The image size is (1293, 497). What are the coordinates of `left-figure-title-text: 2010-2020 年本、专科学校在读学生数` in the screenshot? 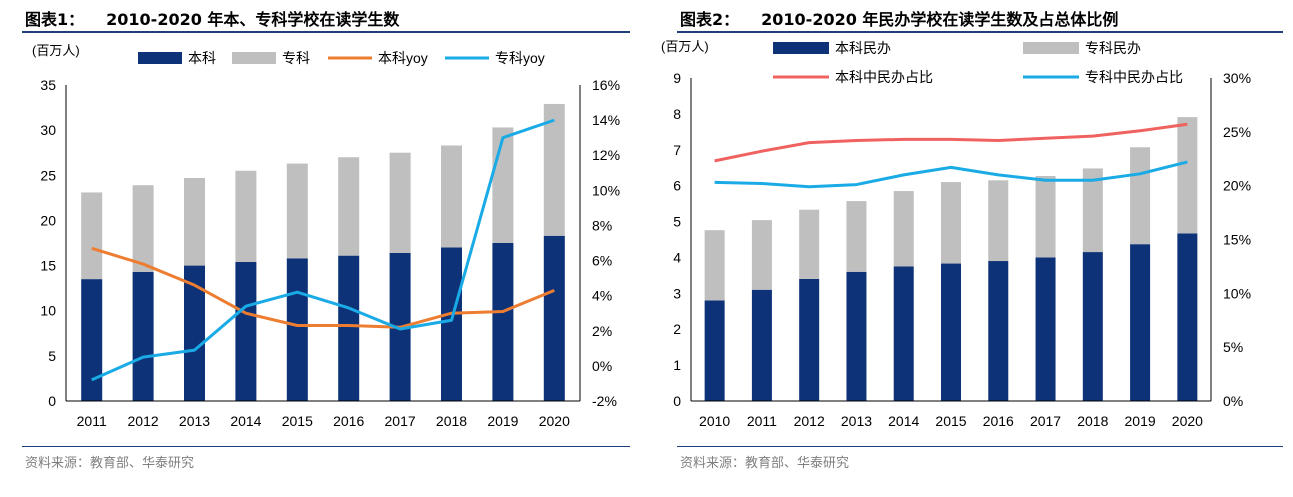 It's located at (253, 19).